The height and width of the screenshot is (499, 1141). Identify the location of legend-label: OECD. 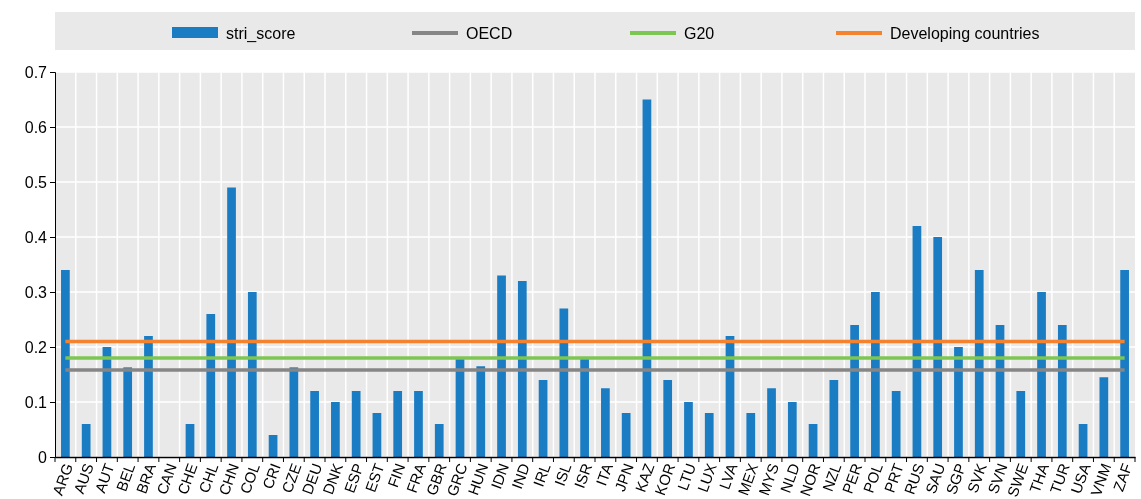
(489, 33).